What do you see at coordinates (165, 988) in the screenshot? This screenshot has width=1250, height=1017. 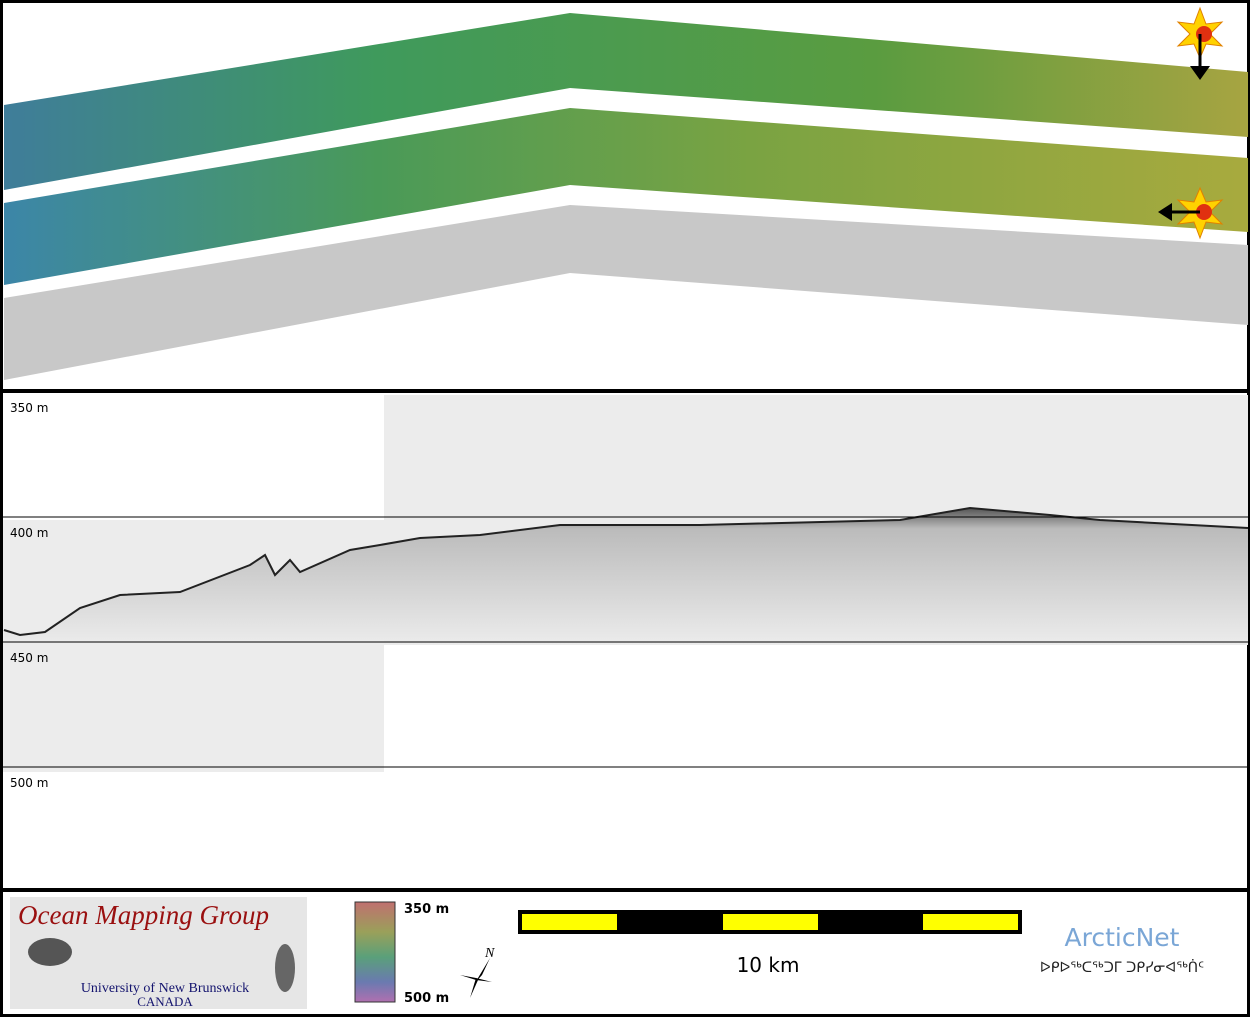 I see `logo-university: University of New Brunswick` at bounding box center [165, 988].